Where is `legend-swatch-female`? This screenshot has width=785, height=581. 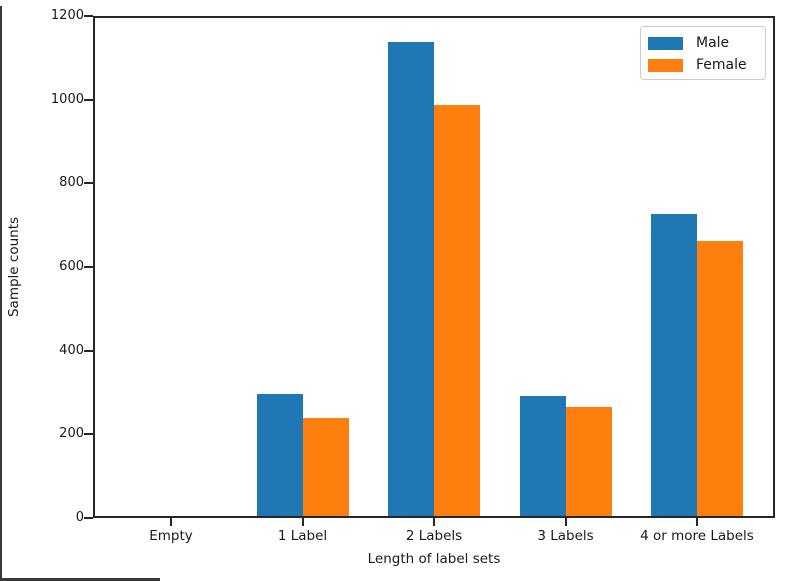
legend-swatch-female is located at coordinates (665, 65).